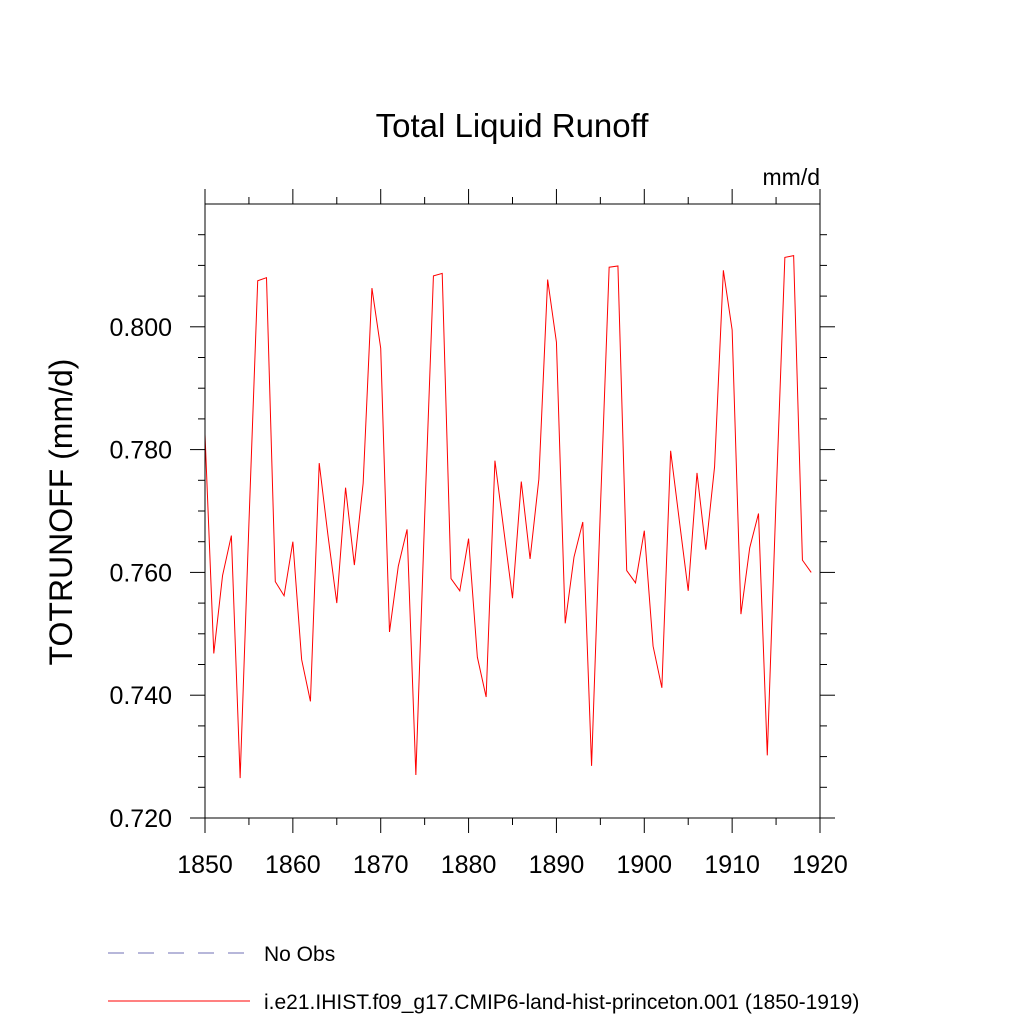 The image size is (1024, 1024). I want to click on y-tick-label-0: 0.720, so click(140, 819).